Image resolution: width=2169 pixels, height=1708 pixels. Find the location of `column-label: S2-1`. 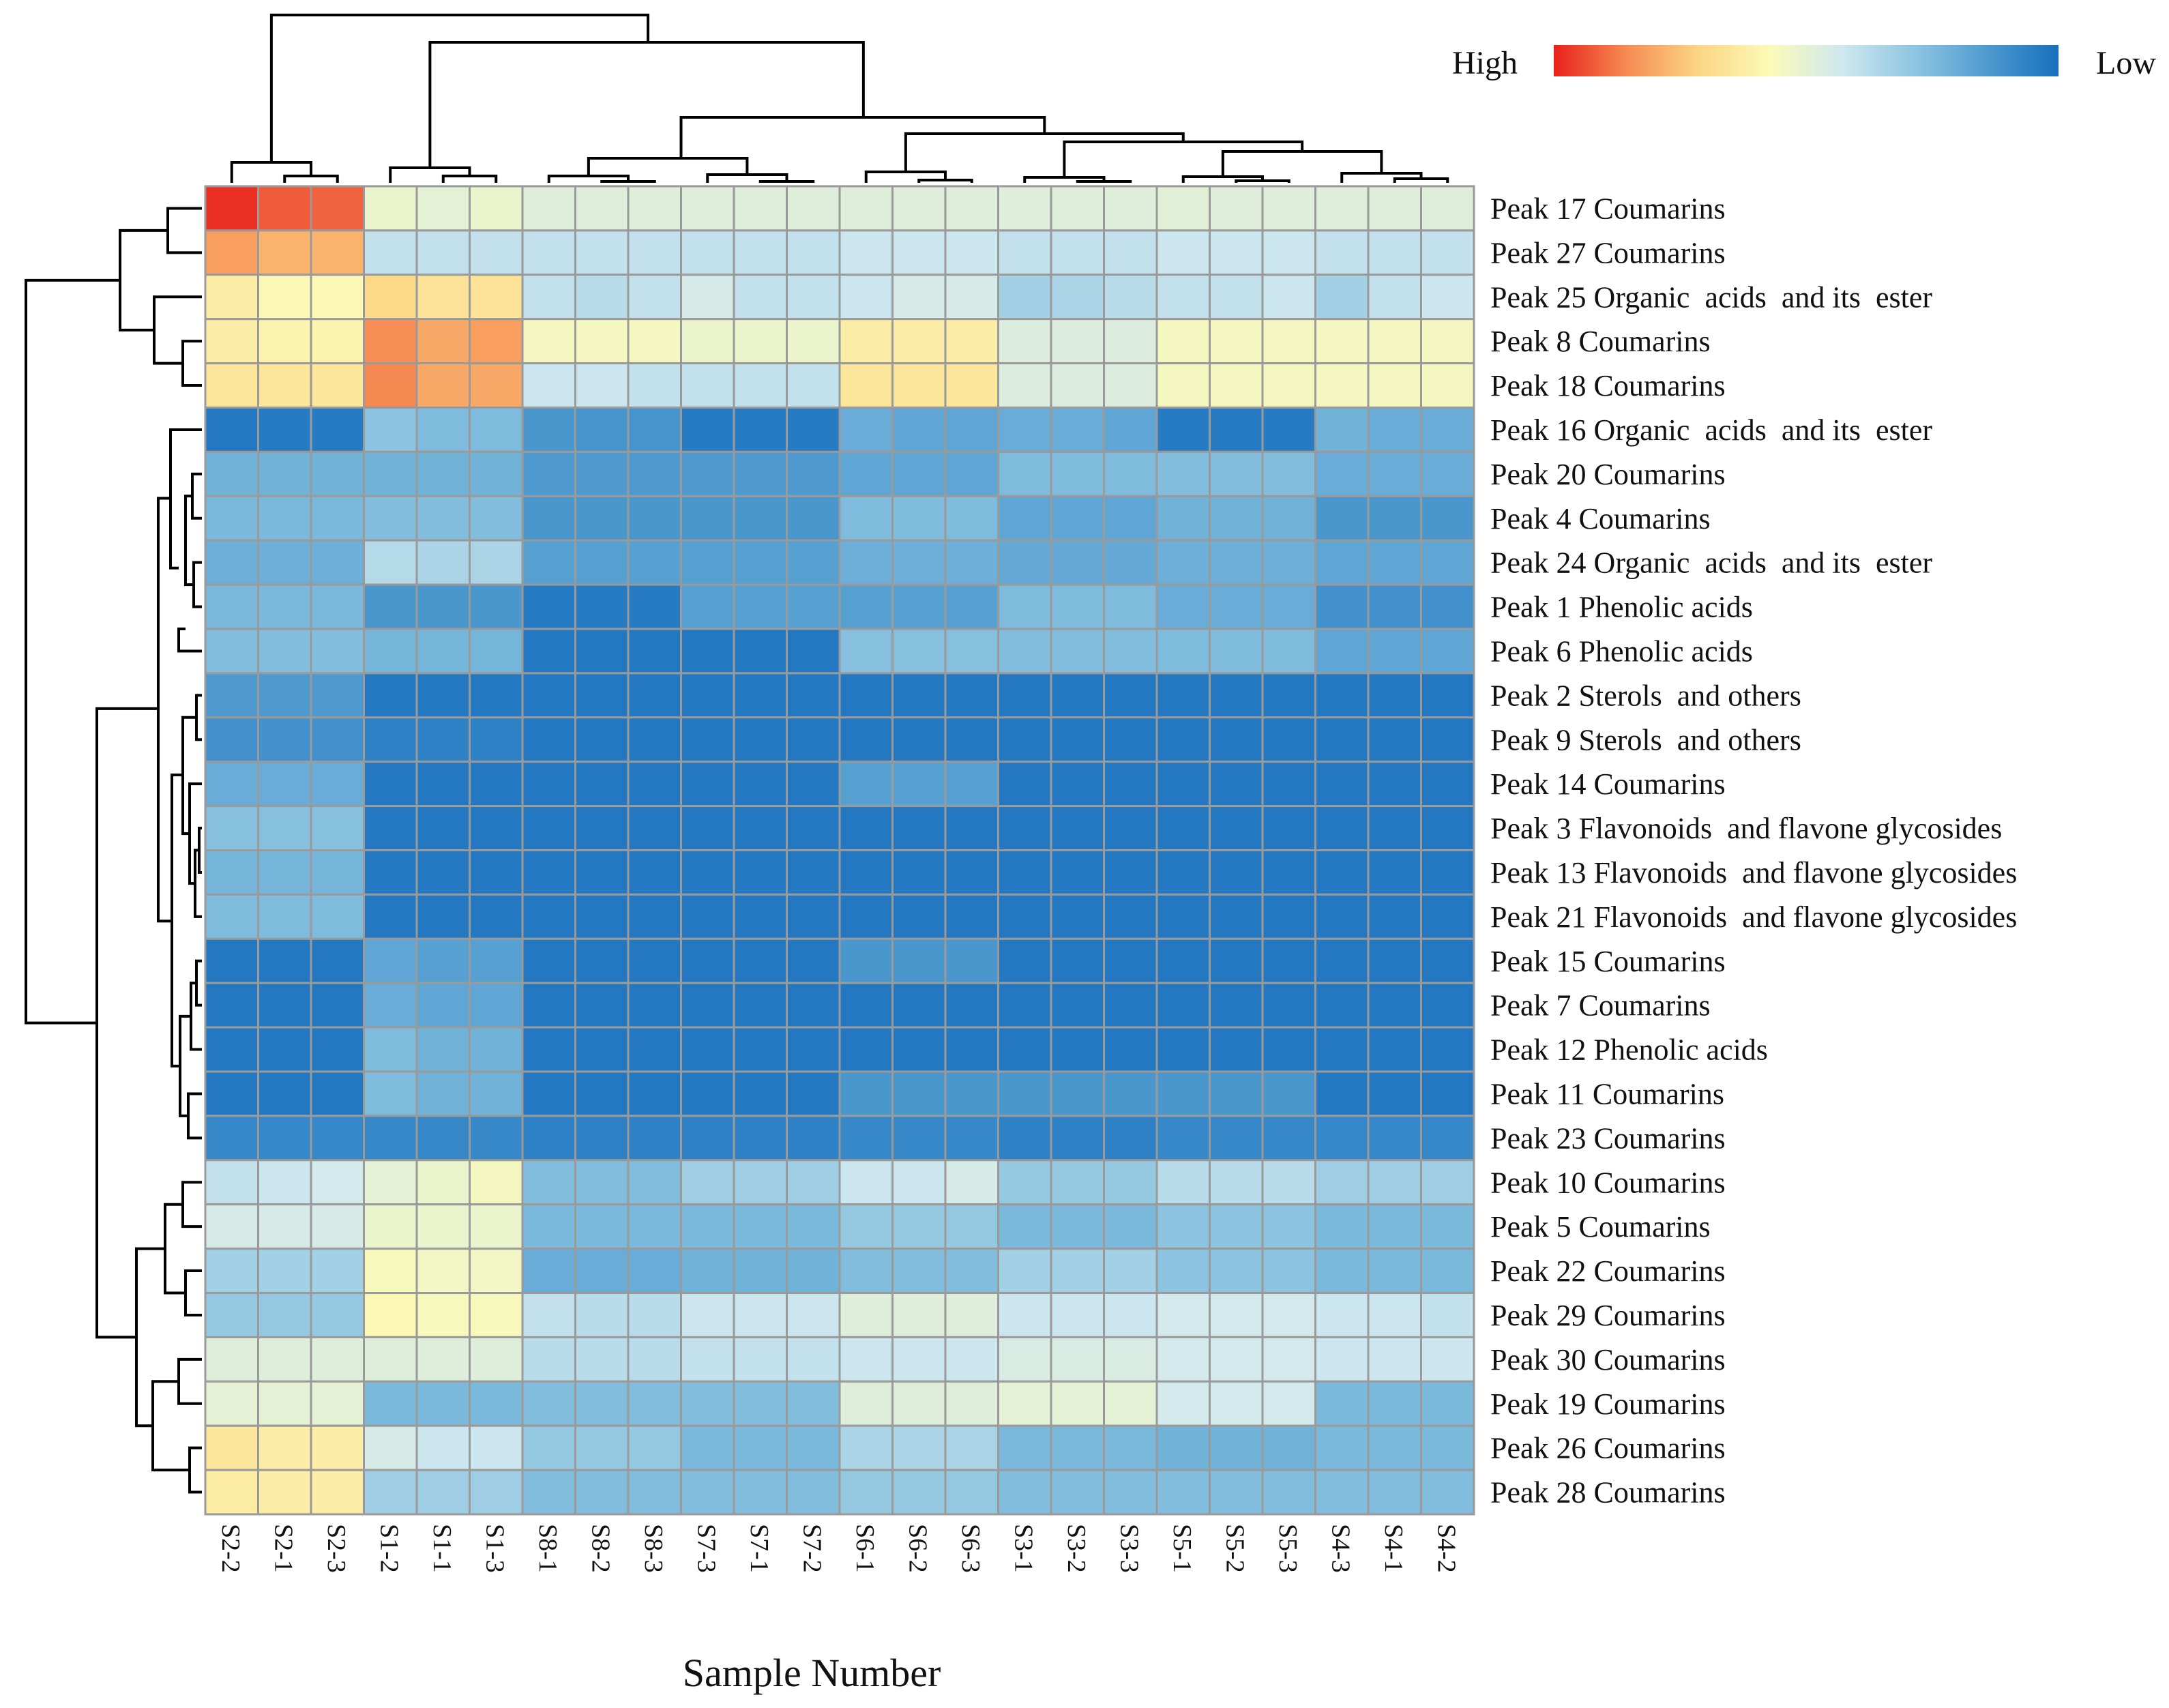

column-label: S2-1 is located at coordinates (283, 1548).